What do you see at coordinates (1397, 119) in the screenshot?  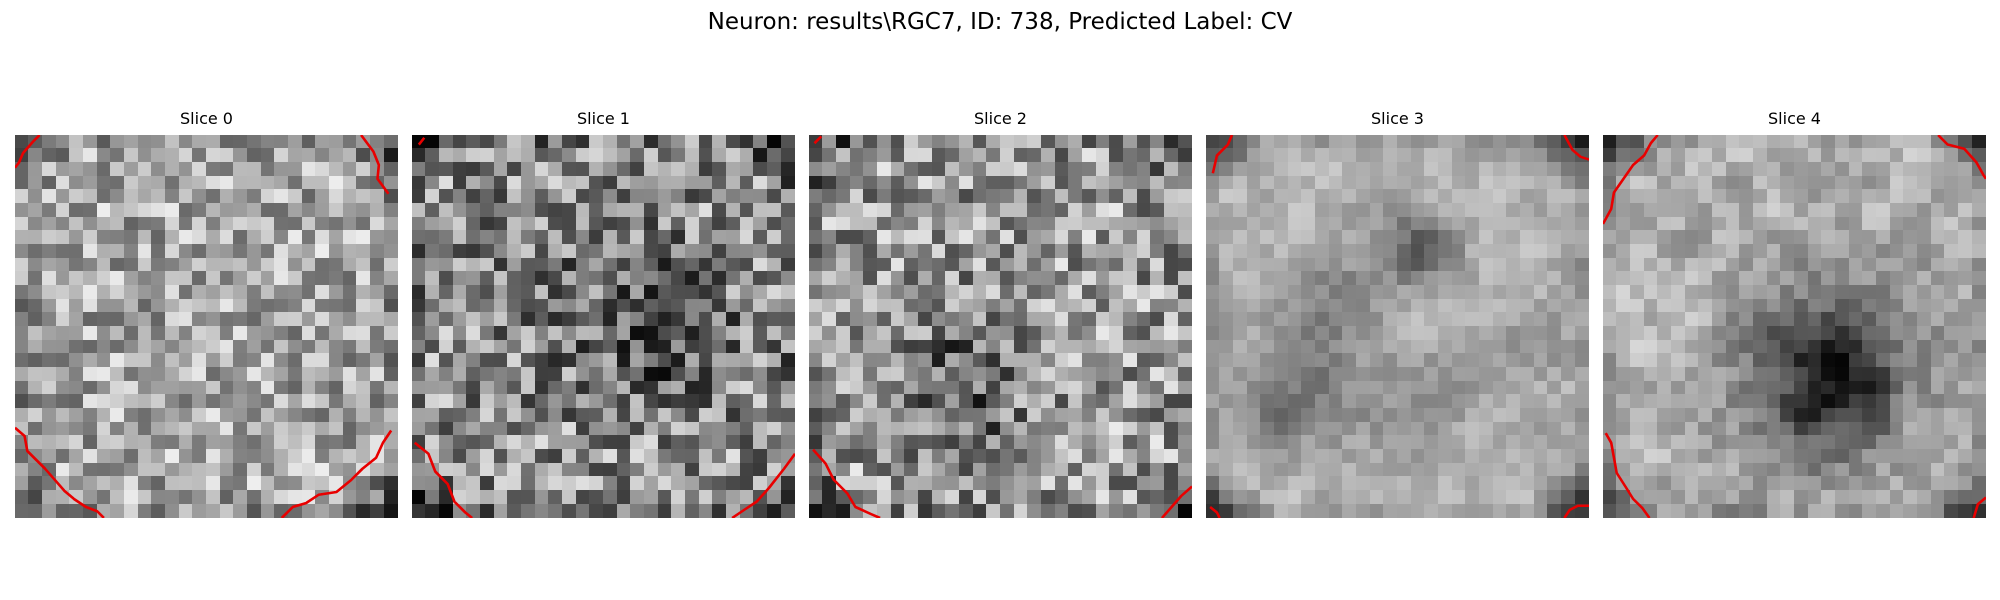 I see `slice-title: Slice 3` at bounding box center [1397, 119].